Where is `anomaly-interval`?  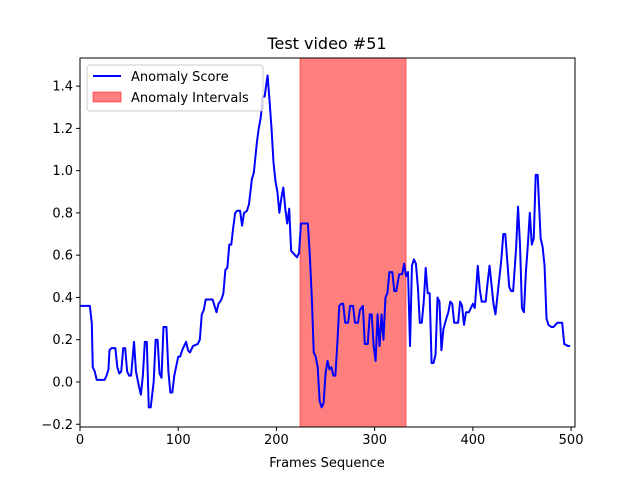
anomaly-interval is located at coordinates (353, 242).